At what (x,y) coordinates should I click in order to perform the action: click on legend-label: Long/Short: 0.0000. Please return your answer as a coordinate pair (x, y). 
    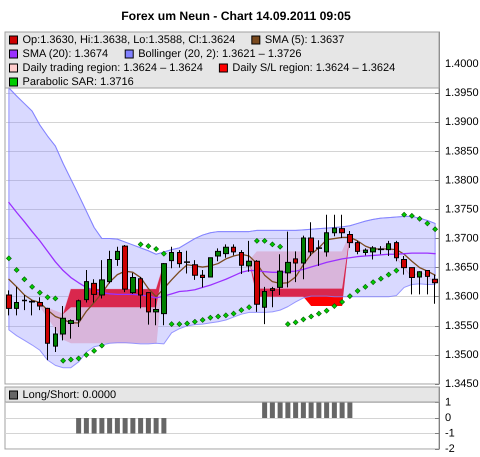
    Looking at the image, I should click on (69, 395).